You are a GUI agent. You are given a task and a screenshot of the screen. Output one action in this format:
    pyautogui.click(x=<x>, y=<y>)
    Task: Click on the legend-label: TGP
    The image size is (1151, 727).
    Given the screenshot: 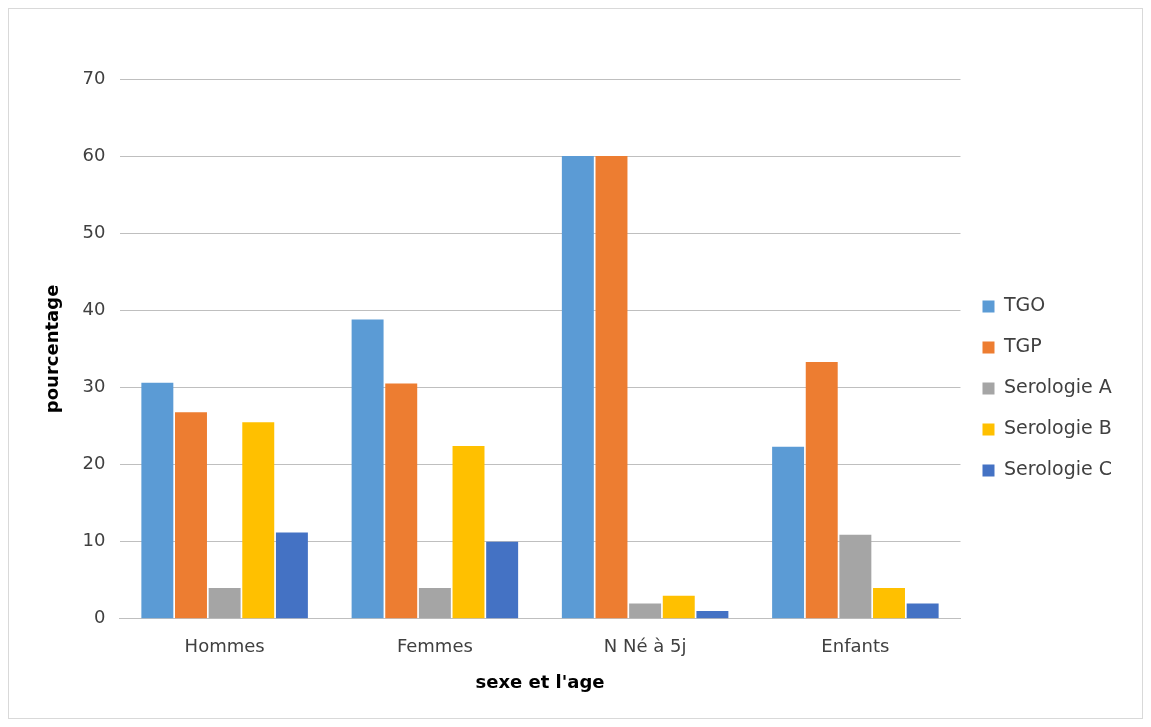 What is the action you would take?
    pyautogui.click(x=1022, y=345)
    